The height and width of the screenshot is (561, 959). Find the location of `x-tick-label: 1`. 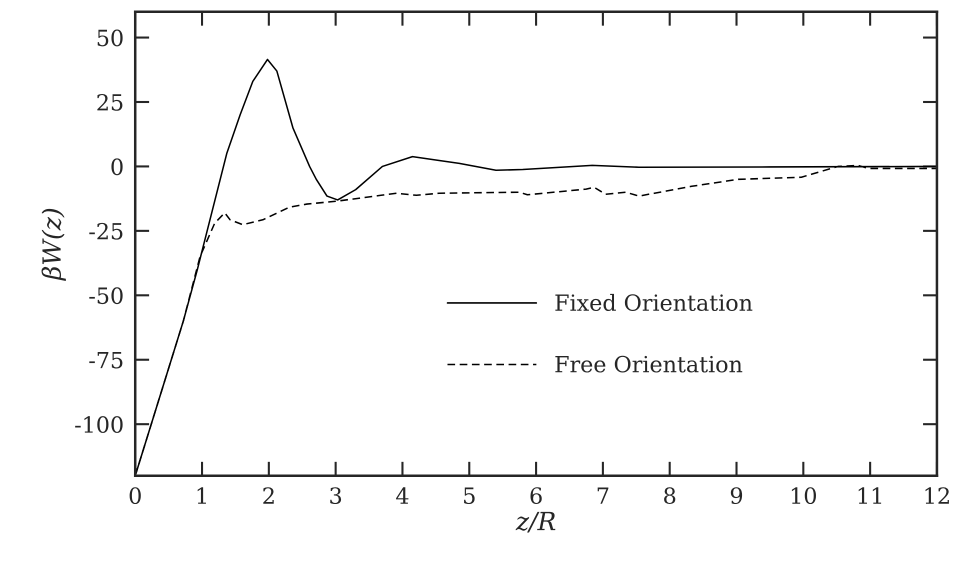

x-tick-label: 1 is located at coordinates (202, 495).